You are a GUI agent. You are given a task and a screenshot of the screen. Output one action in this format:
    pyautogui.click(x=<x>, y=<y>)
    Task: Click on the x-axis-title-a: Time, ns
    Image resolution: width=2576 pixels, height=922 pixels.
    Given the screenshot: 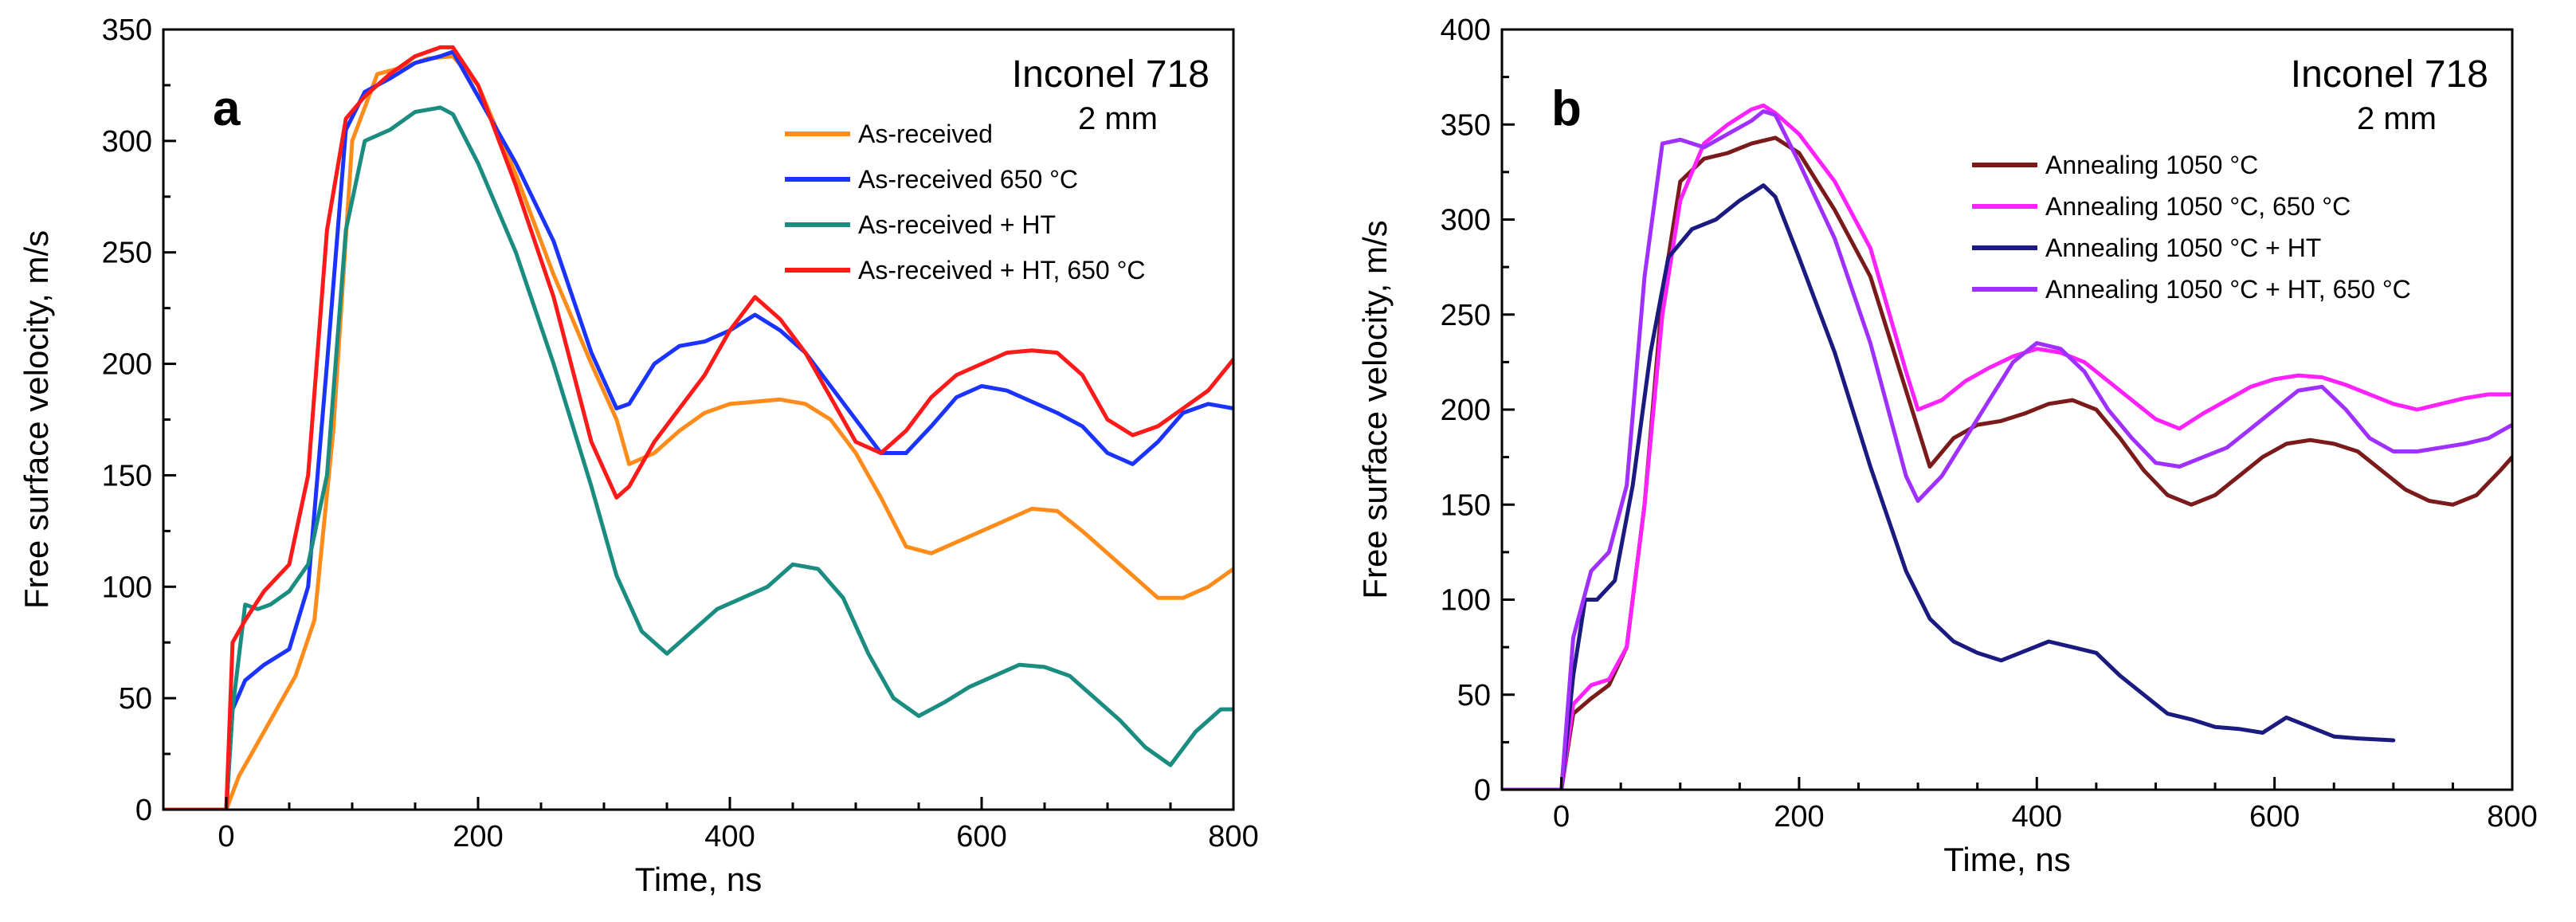 What is the action you would take?
    pyautogui.click(x=698, y=880)
    